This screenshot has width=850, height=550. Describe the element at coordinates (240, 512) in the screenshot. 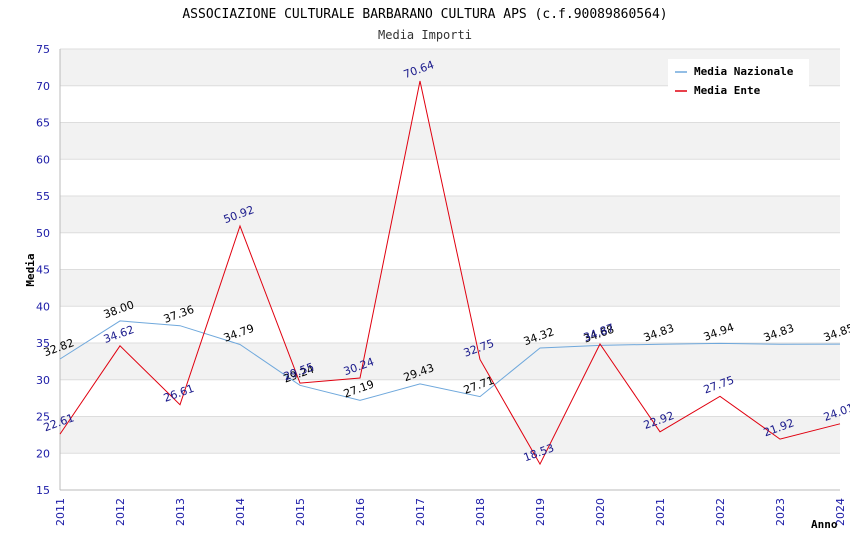

I see `x-tick-label: 2014` at that location.